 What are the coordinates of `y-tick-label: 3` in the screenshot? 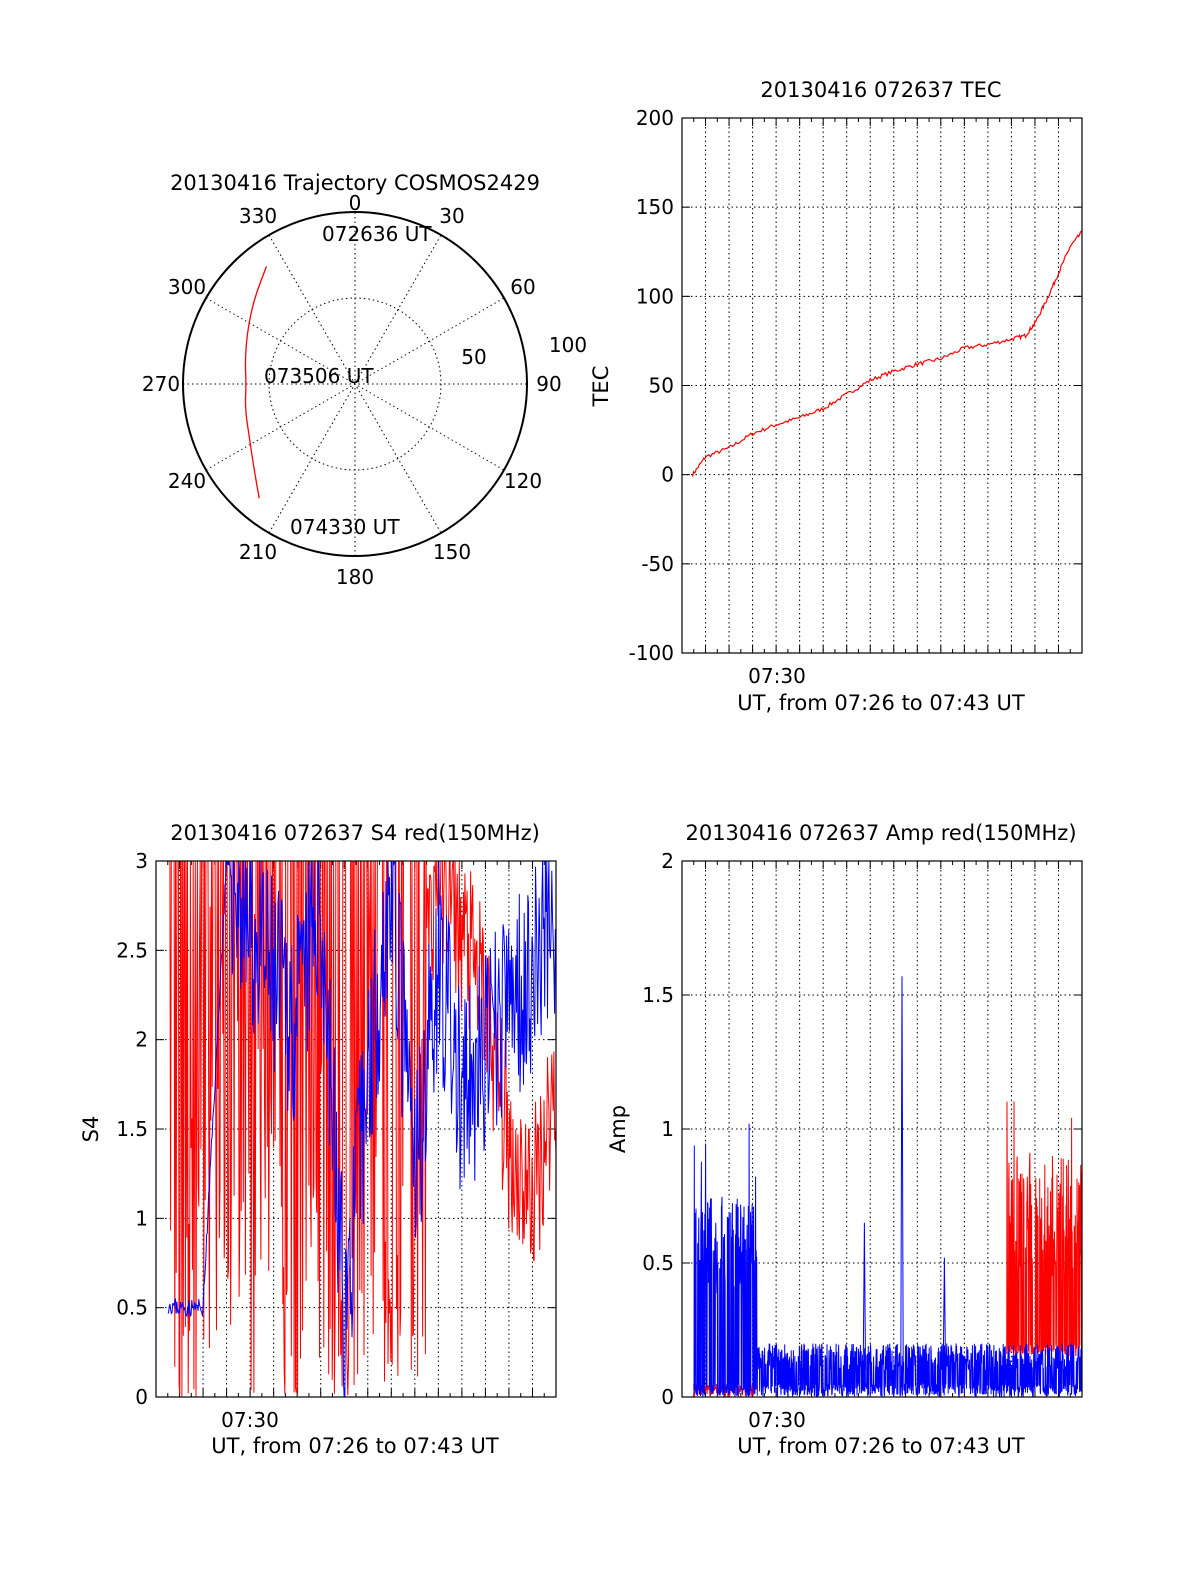 It's located at (141, 861).